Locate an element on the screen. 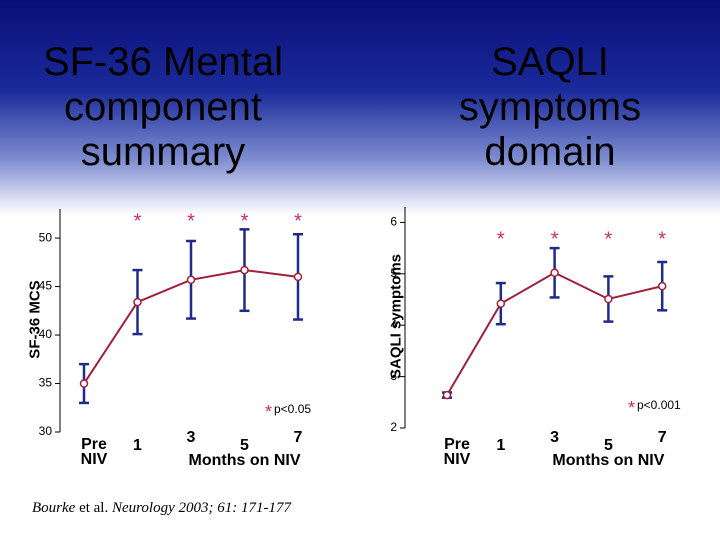  y-tick-label: 30 is located at coordinates (46, 431).